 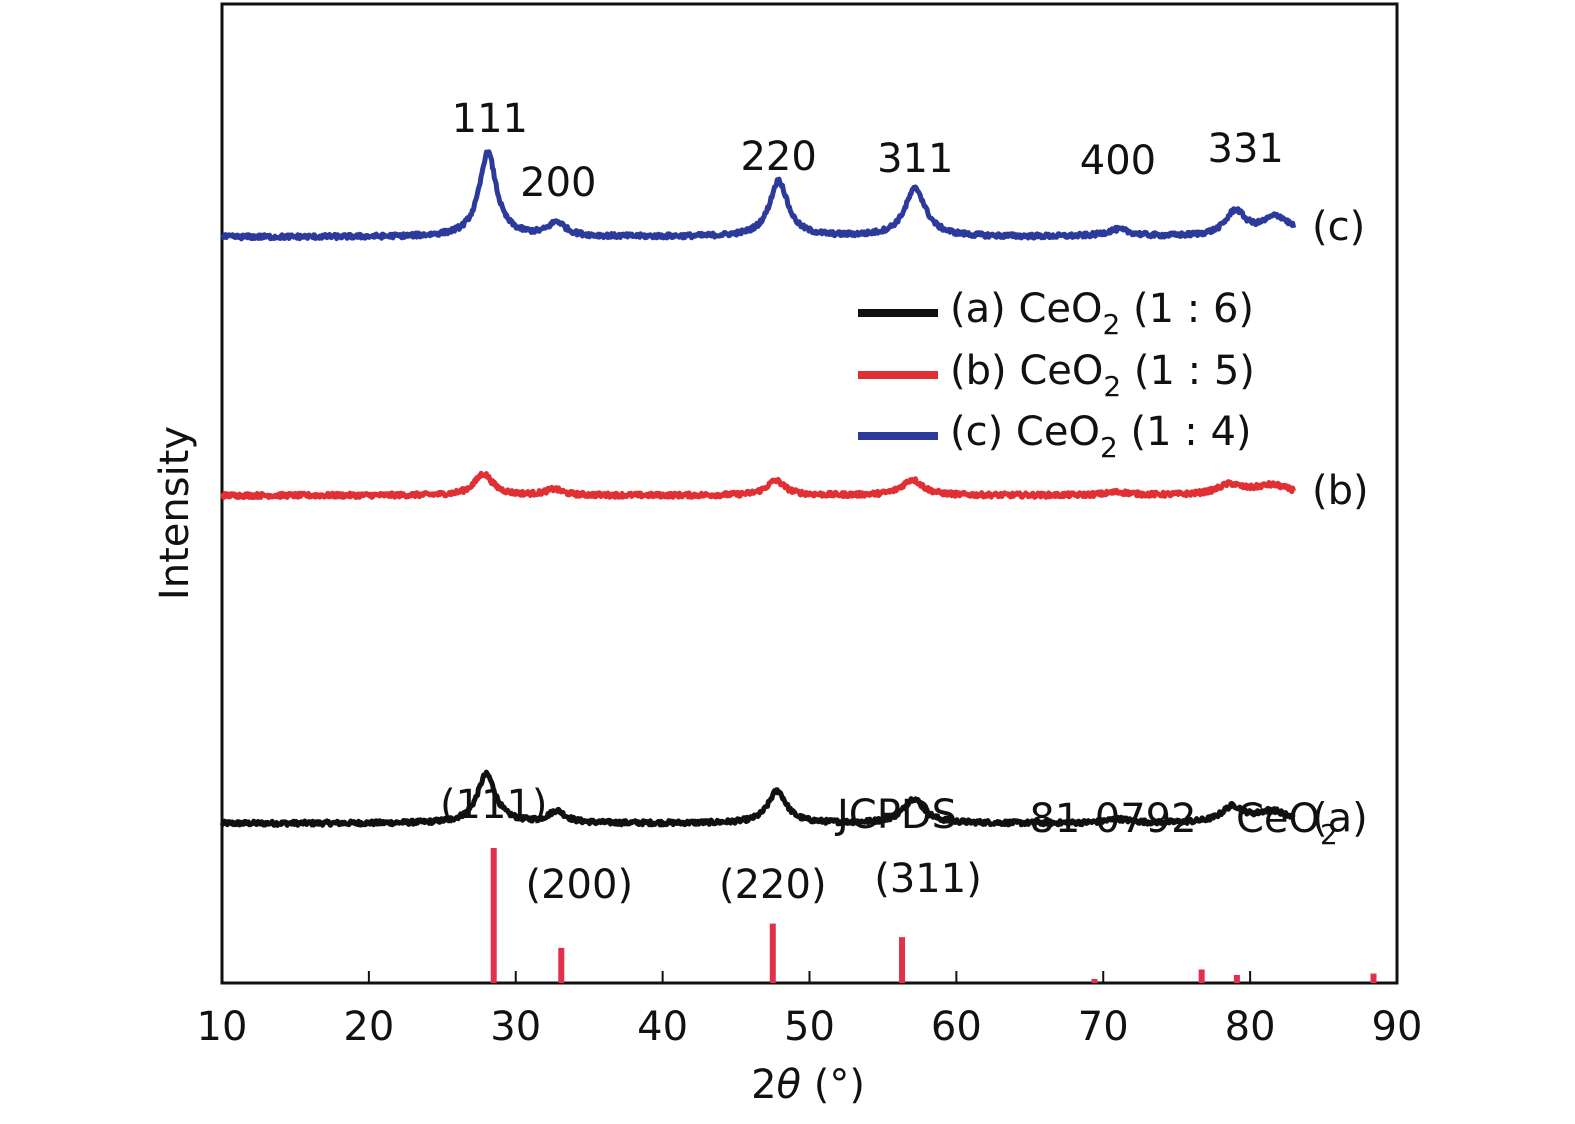 I want to click on peak-label-400: 400, so click(x=1118, y=161).